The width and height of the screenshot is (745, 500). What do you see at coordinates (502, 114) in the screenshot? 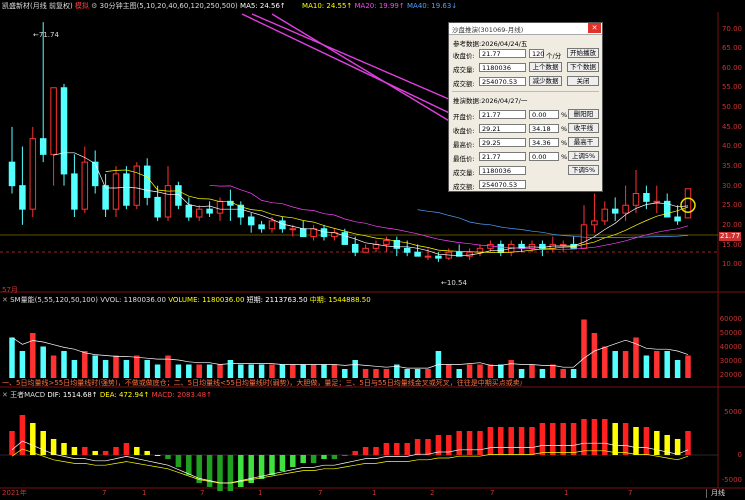
I see `open-field: 21.77` at bounding box center [502, 114].